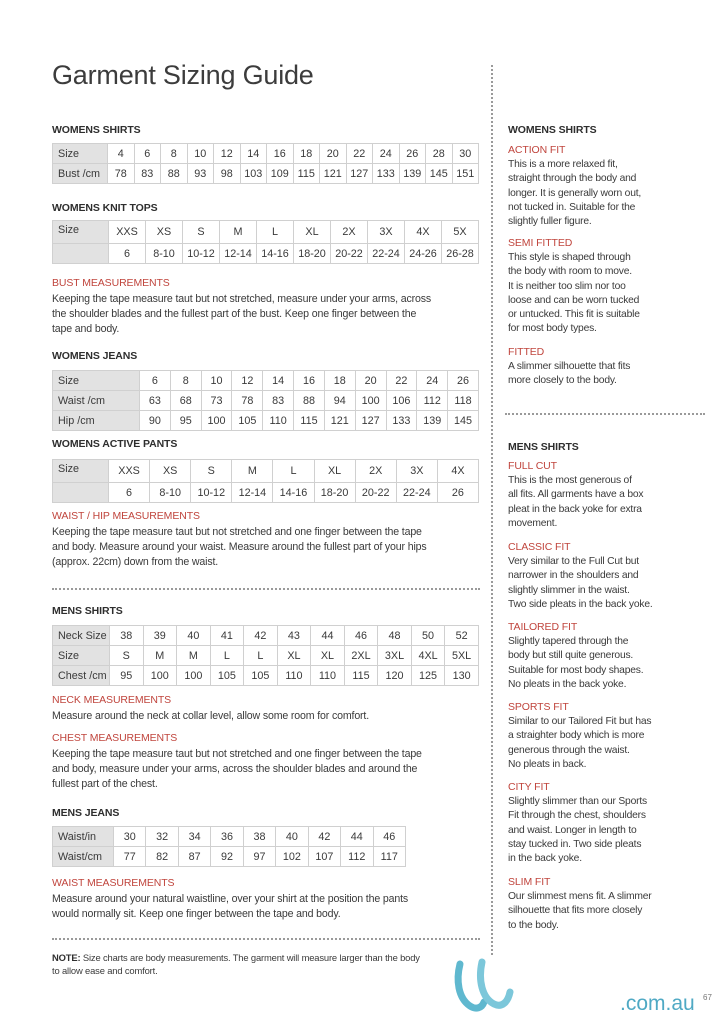 The image size is (715, 1026). I want to click on text-line: in the back yoke., so click(545, 859).